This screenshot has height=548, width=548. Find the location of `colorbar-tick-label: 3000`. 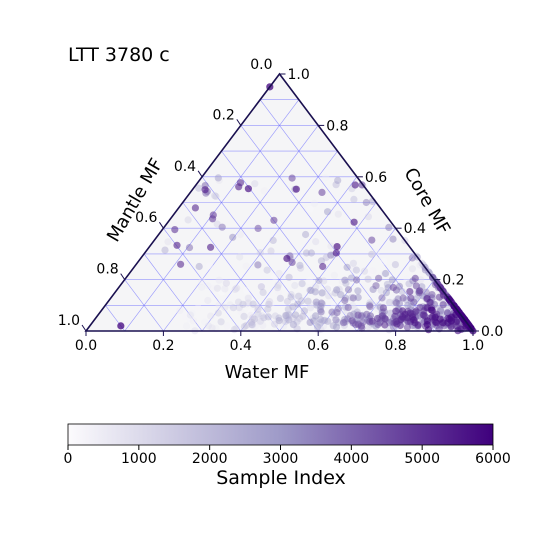

colorbar-tick-label: 3000 is located at coordinates (281, 459).